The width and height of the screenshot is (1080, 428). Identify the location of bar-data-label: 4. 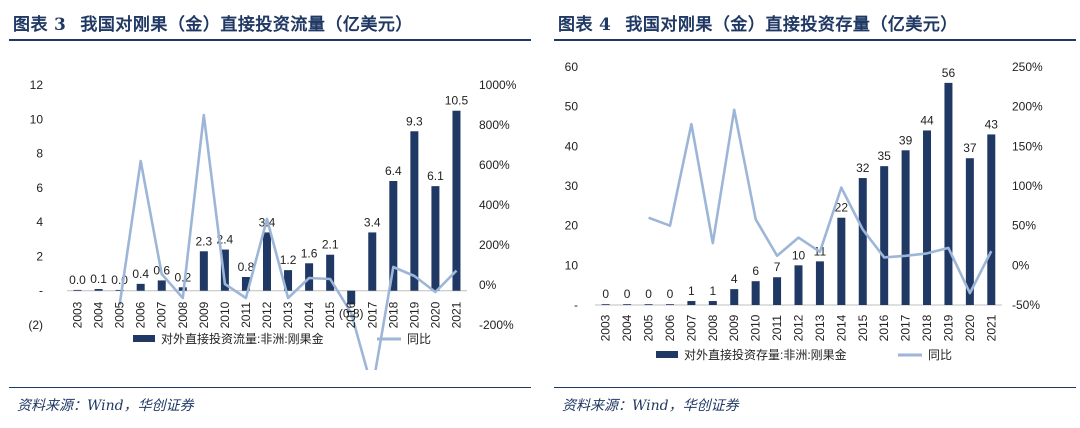
(734, 279).